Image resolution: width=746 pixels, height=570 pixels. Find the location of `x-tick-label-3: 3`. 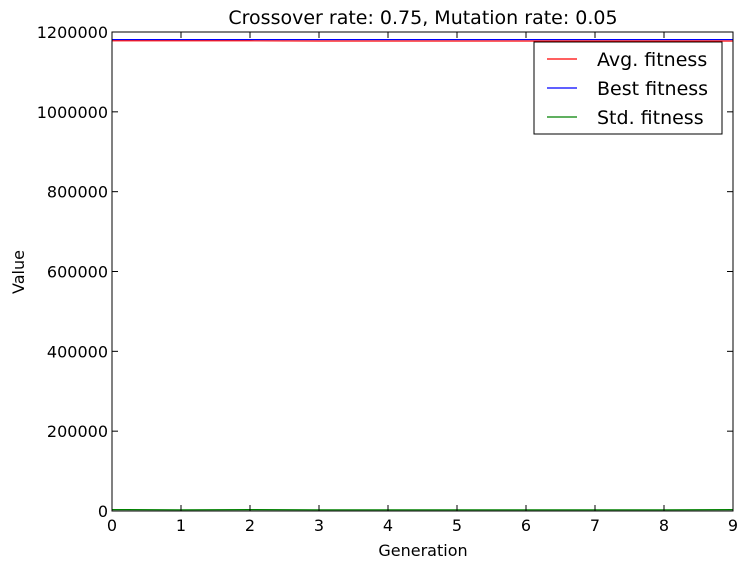

x-tick-label-3: 3 is located at coordinates (319, 525).